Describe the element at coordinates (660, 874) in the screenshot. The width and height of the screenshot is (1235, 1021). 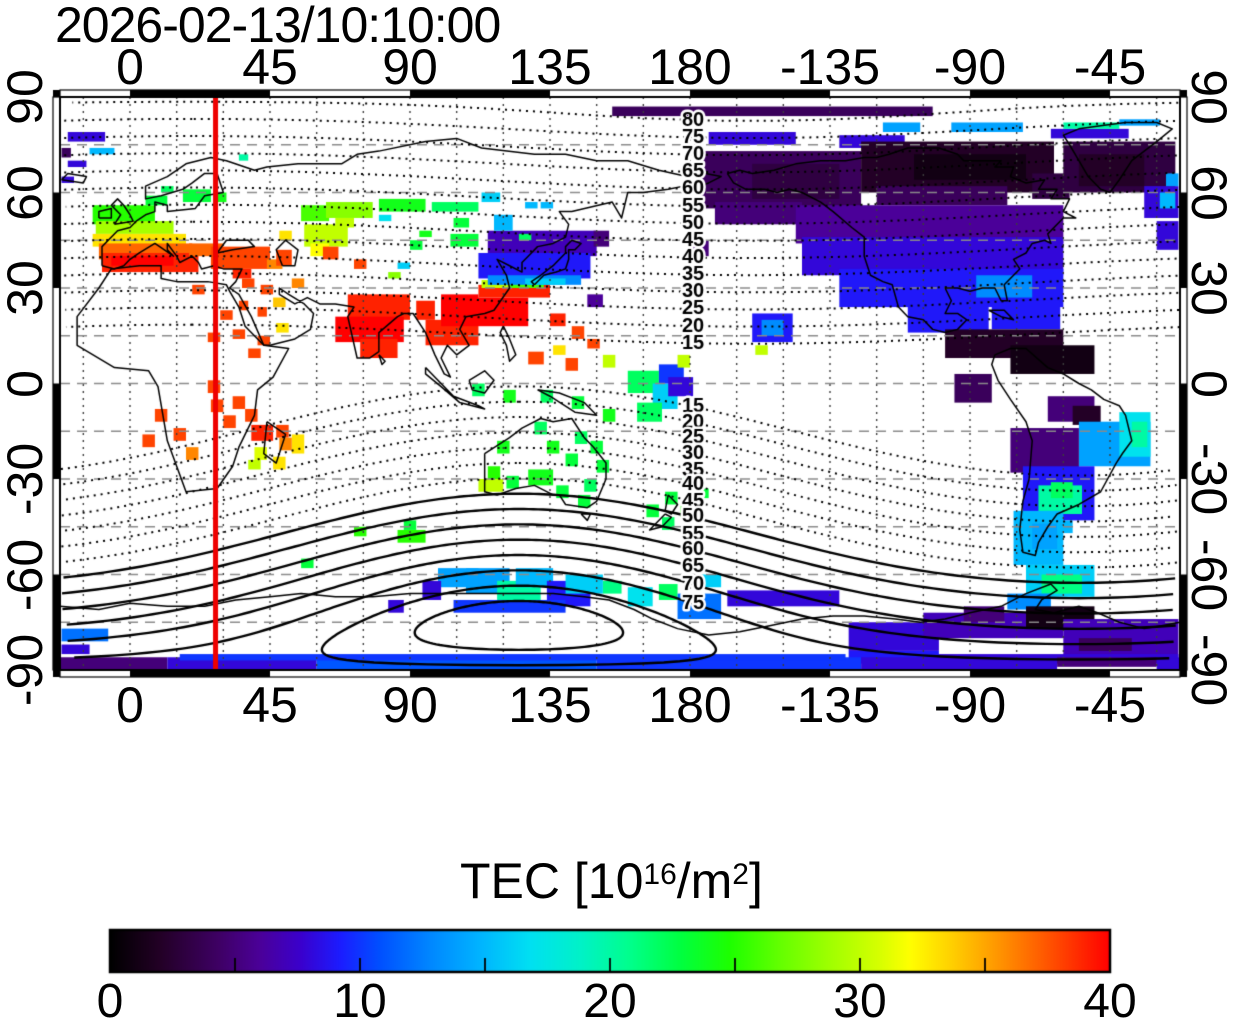
I see `colorbar-title-exp1: 16` at that location.